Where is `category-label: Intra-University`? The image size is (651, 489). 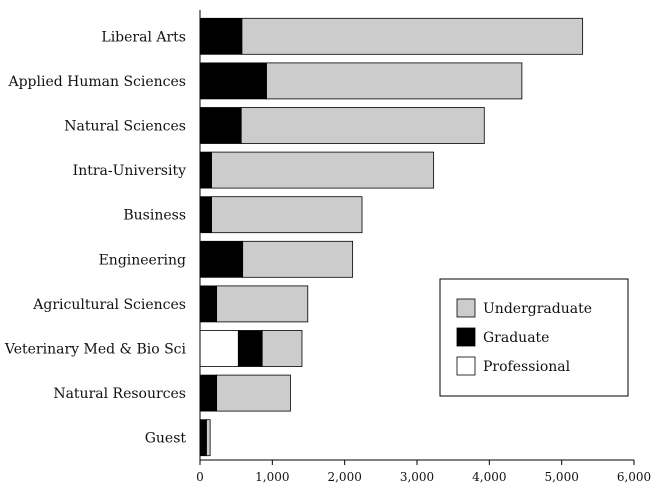
category-label: Intra-University is located at coordinates (129, 171).